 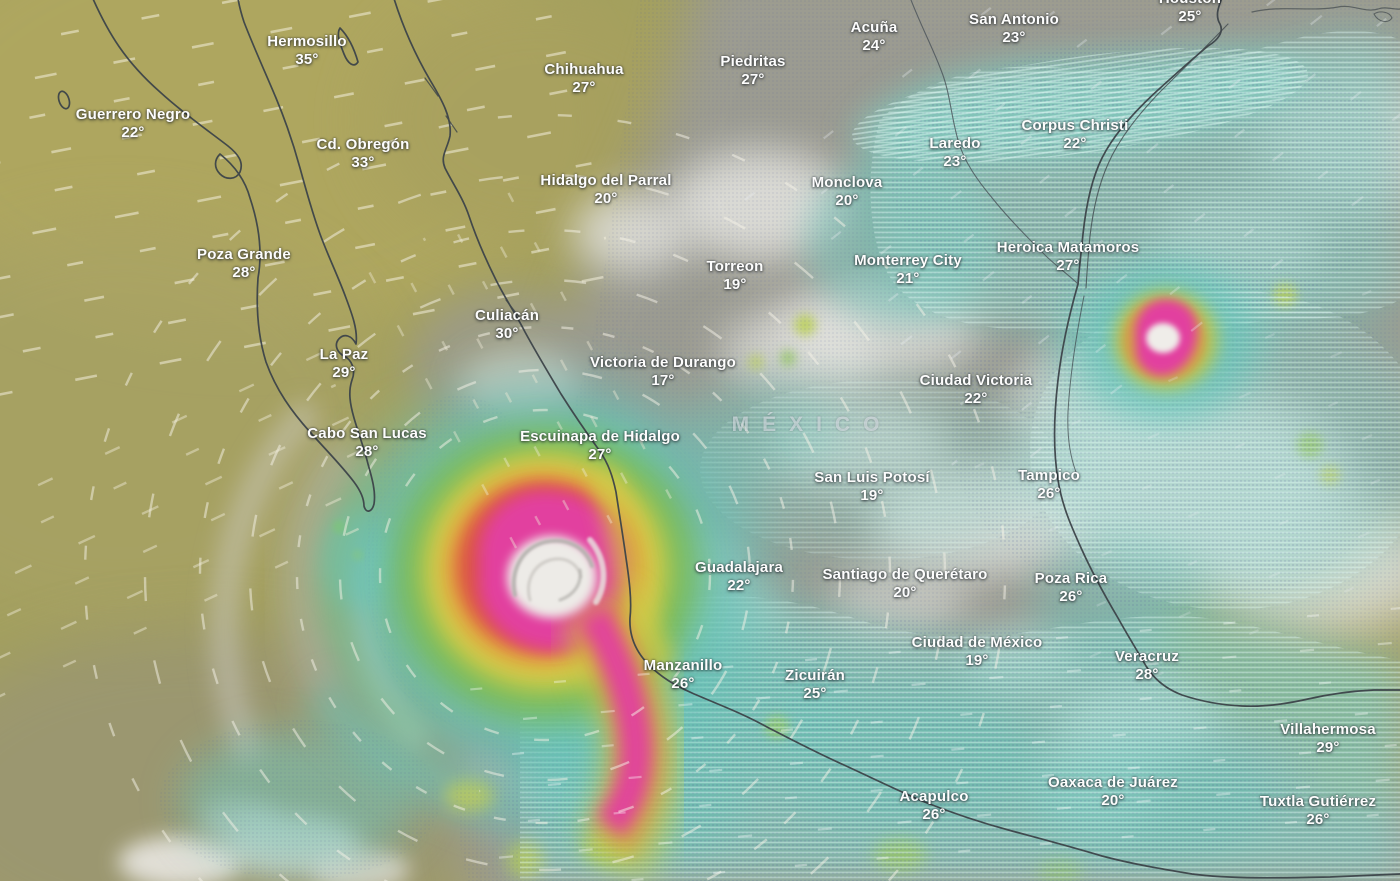 I want to click on city-label-san-luis-potosi: San Luis Potosí 19°, so click(x=872, y=486).